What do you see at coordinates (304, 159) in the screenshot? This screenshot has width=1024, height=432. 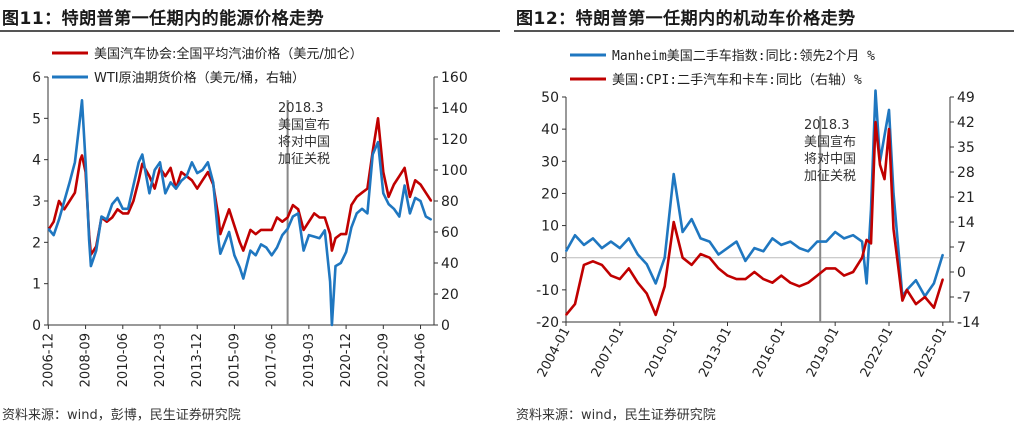 I see `event-annotation: 加征关税` at bounding box center [304, 159].